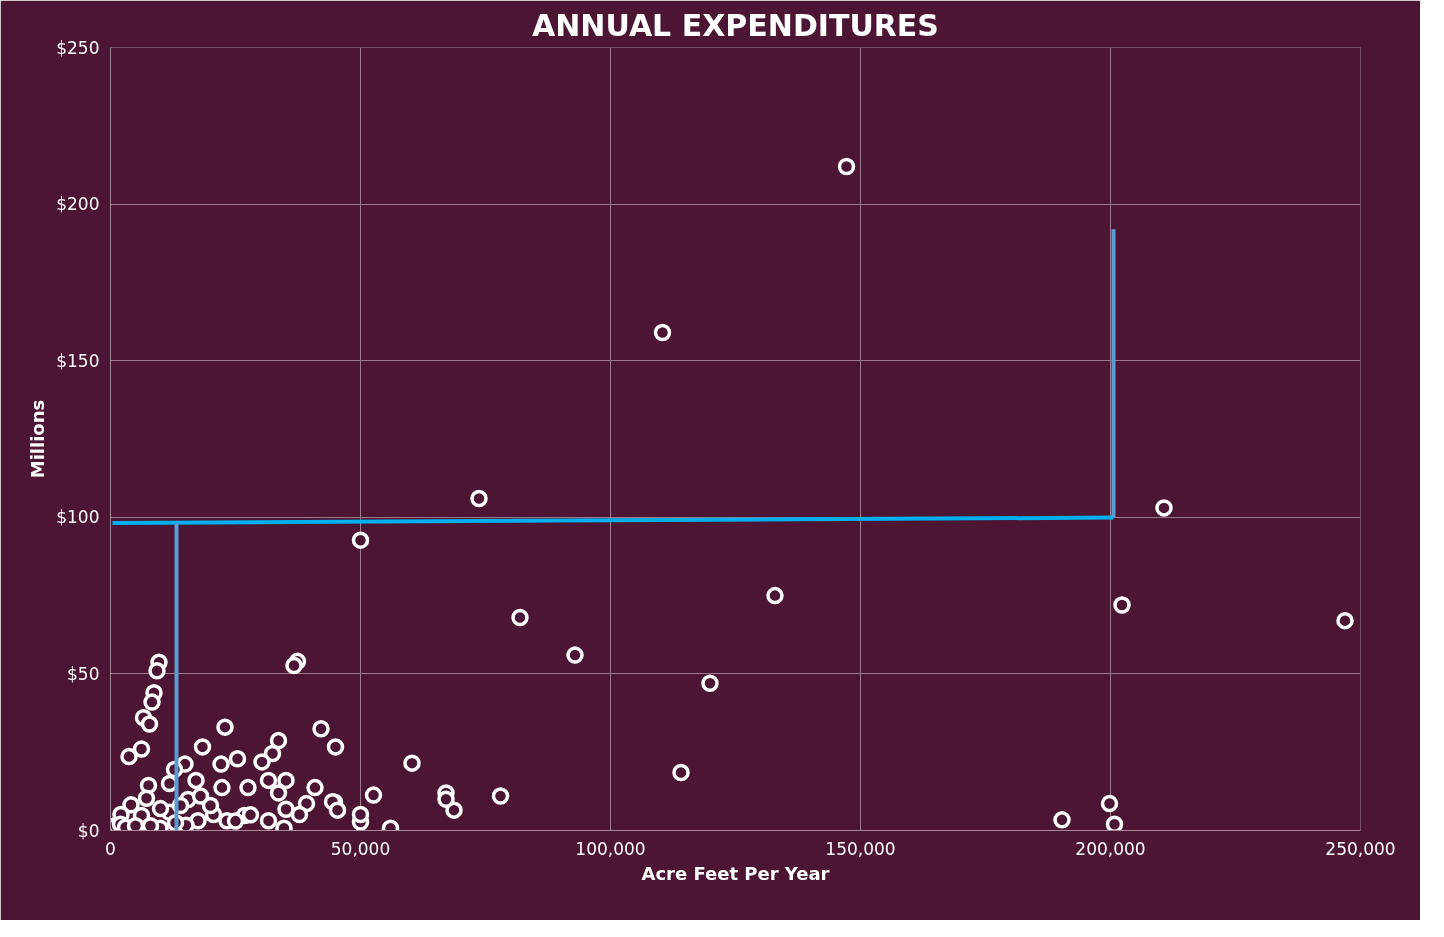  Describe the element at coordinates (78, 517) in the screenshot. I see `y-tick-label: $100` at that location.